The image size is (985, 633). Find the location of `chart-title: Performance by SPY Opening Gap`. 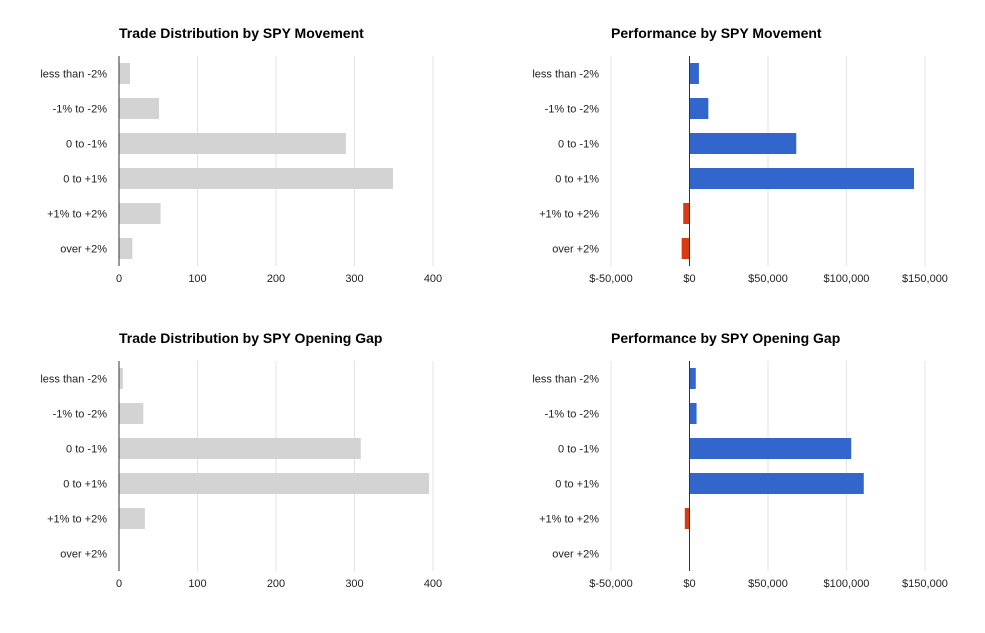

chart-title: Performance by SPY Opening Gap is located at coordinates (725, 338).